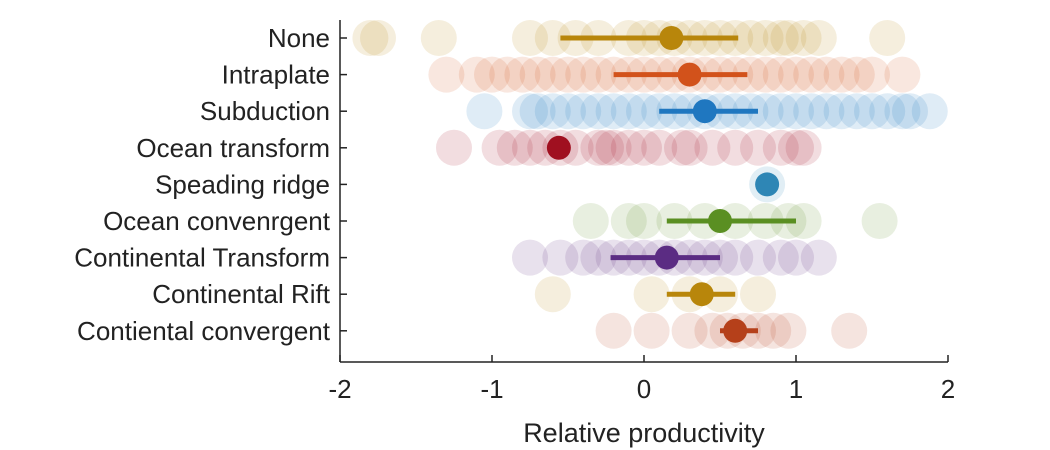 This screenshot has width=1050, height=450. Describe the element at coordinates (339, 389) in the screenshot. I see `x-tick-label: -2` at that location.